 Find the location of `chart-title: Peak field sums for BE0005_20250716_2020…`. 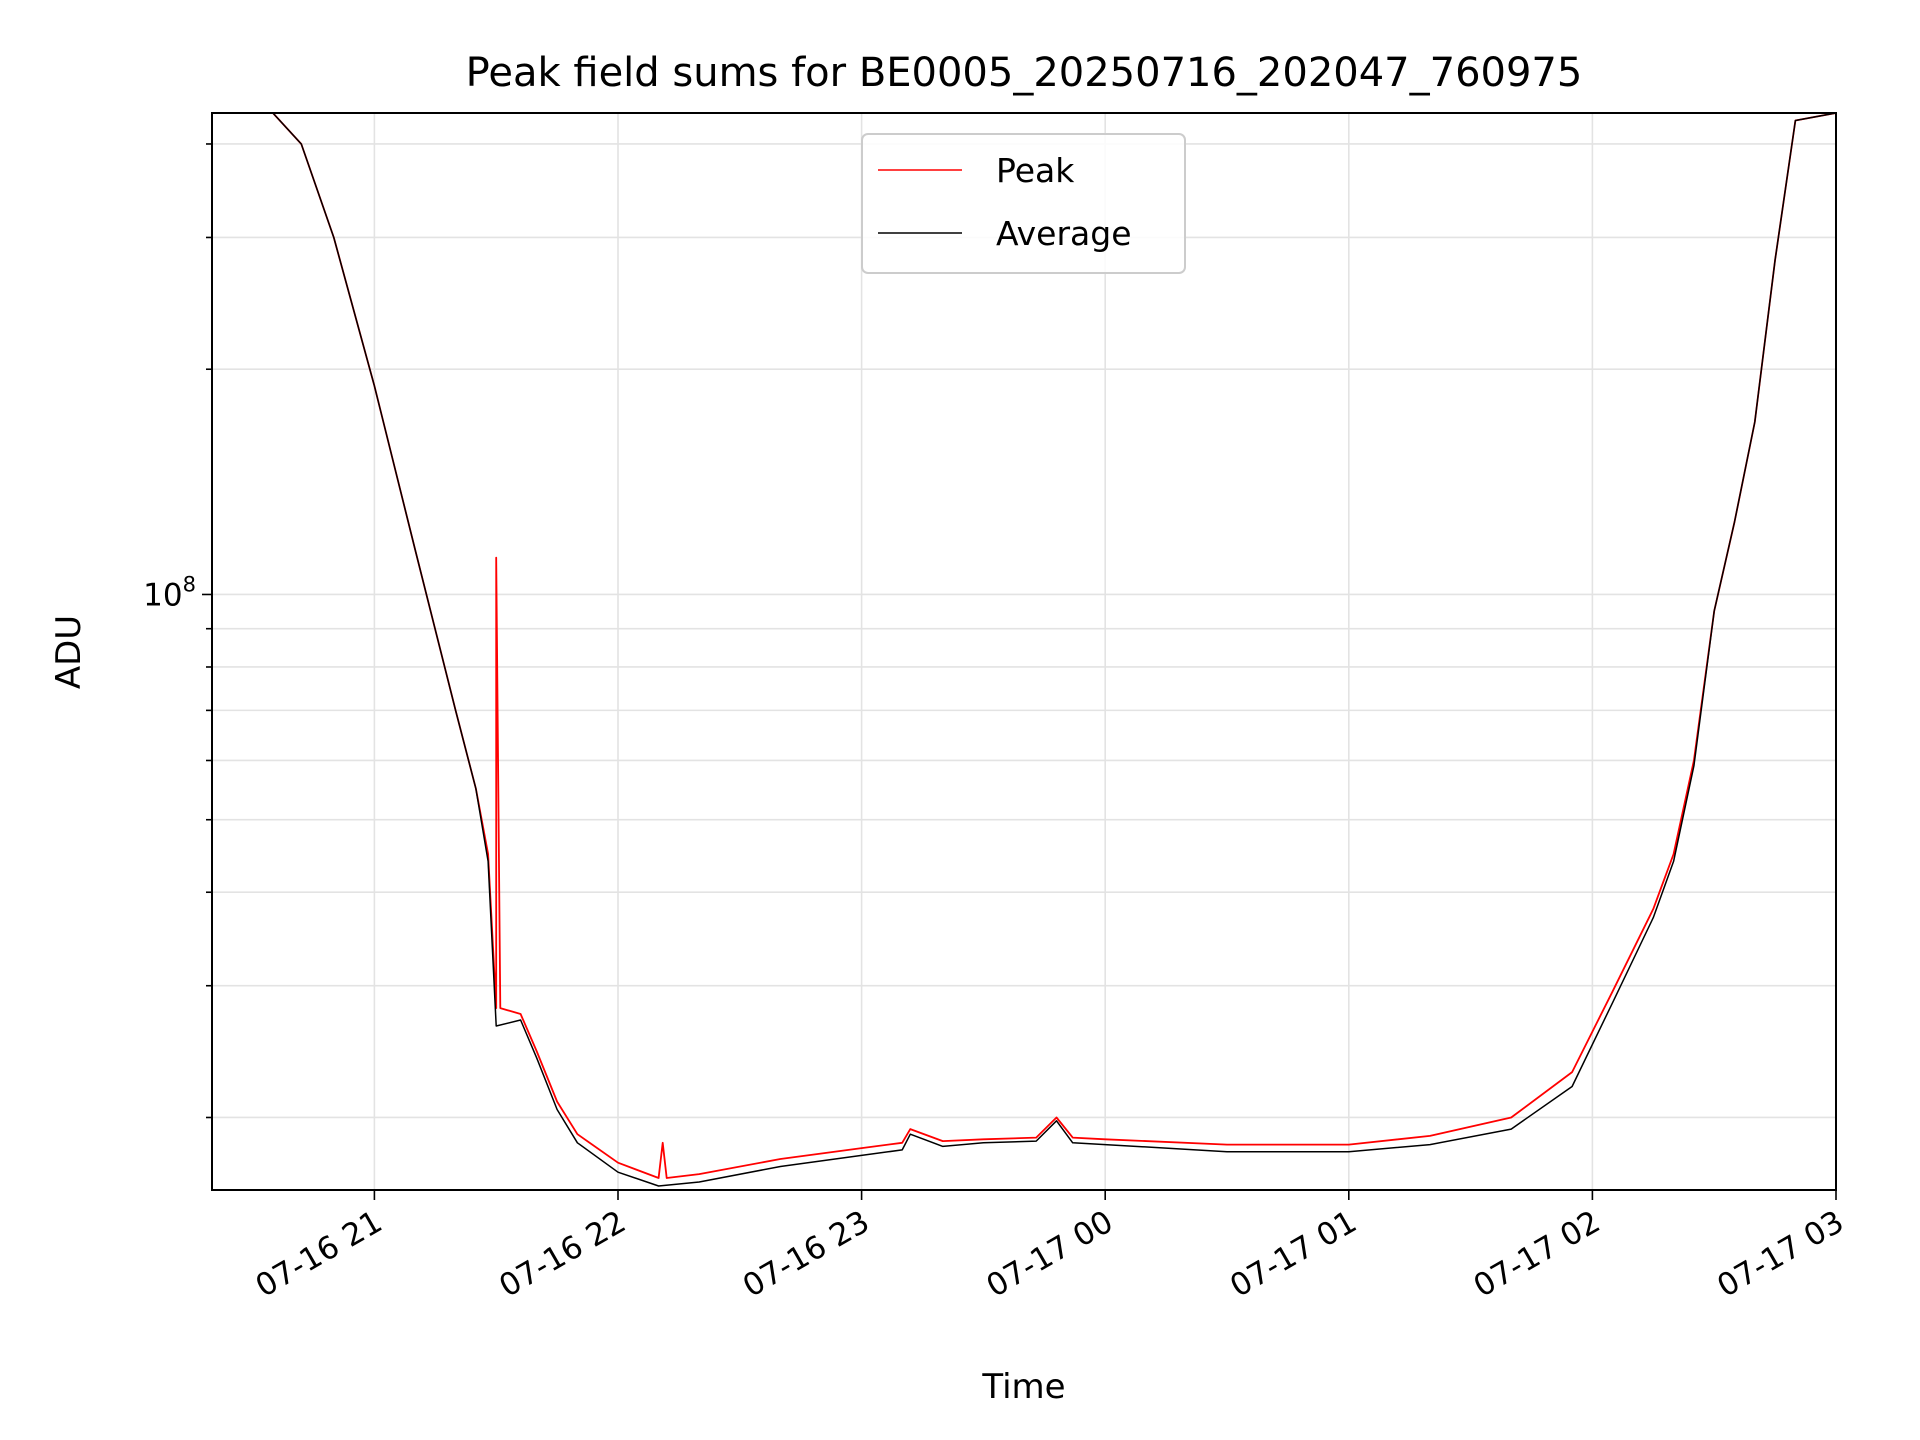

chart-title: Peak field sums for BE0005_20250716_2020… is located at coordinates (1024, 73).